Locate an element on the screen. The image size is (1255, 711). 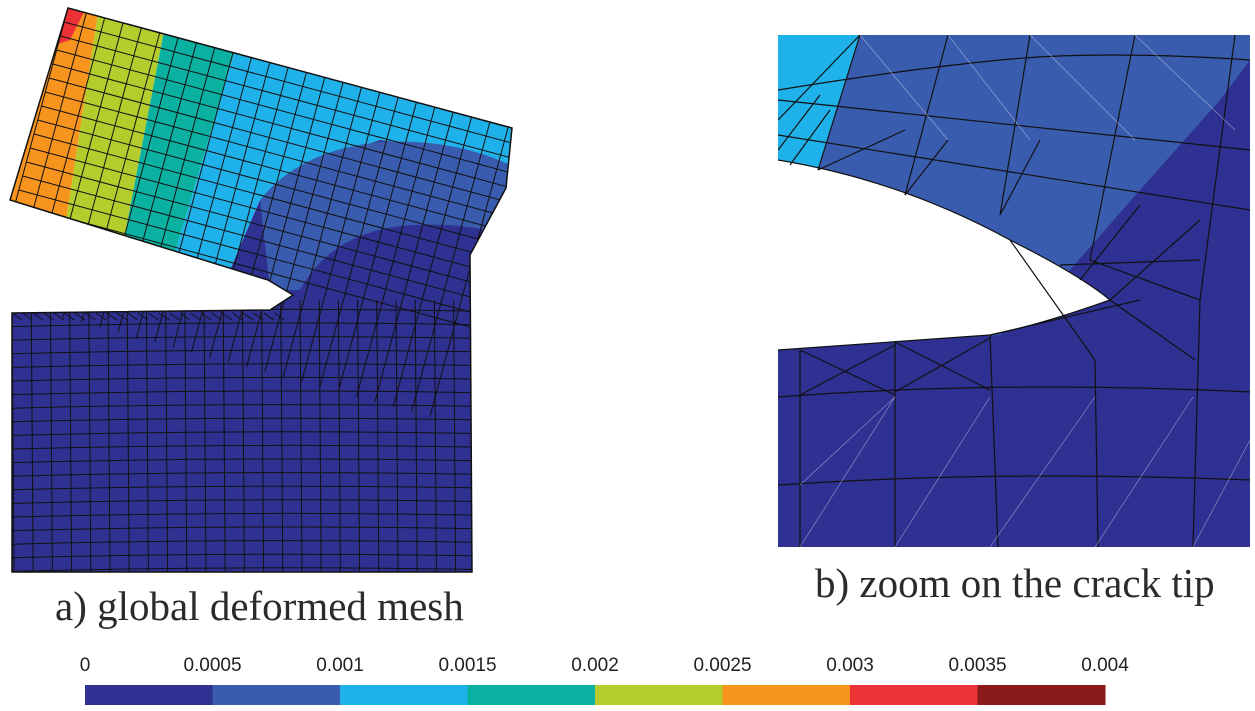
colorbar-tick-label: 0.002 is located at coordinates (595, 665).